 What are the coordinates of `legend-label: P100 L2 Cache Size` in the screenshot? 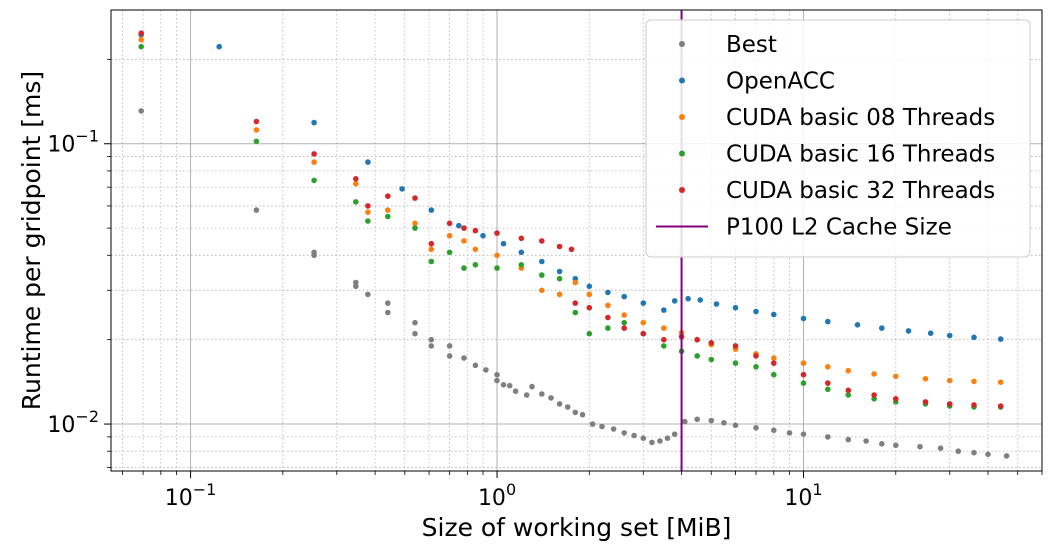 It's located at (839, 228).